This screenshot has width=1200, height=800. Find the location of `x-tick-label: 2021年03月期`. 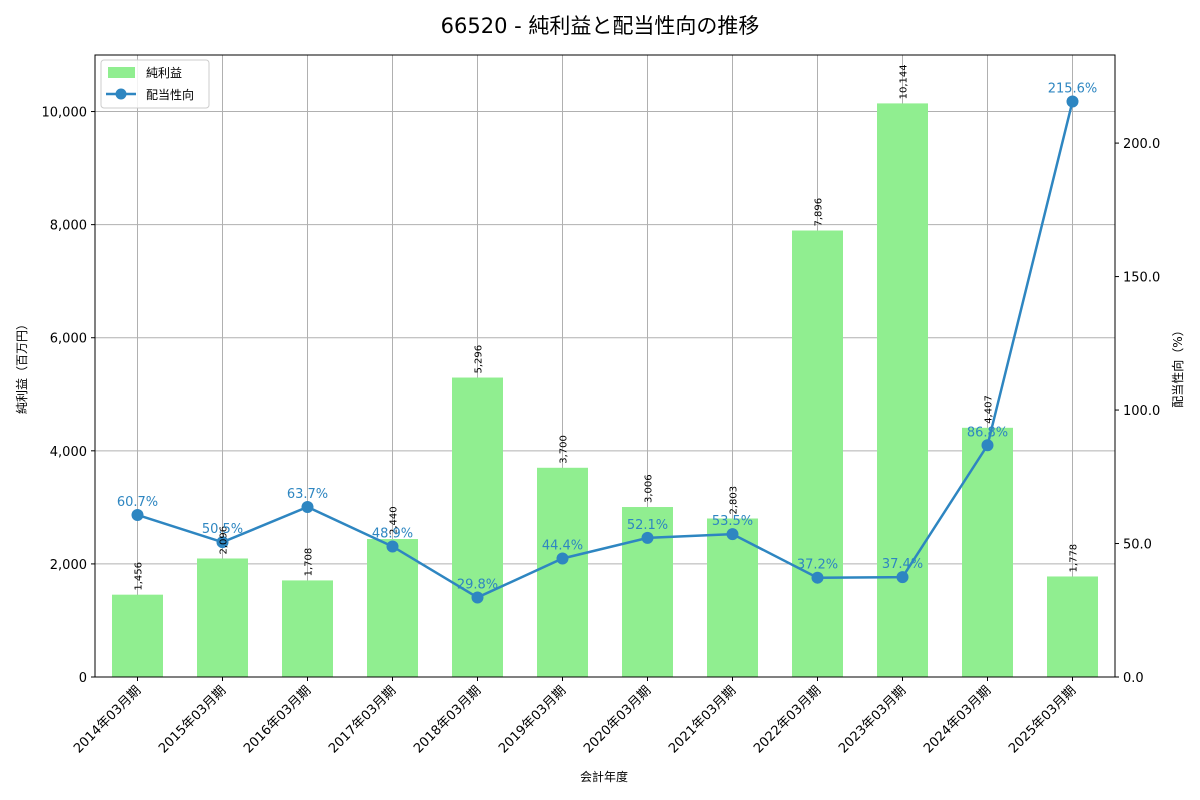

x-tick-label: 2021年03月期 is located at coordinates (702, 719).